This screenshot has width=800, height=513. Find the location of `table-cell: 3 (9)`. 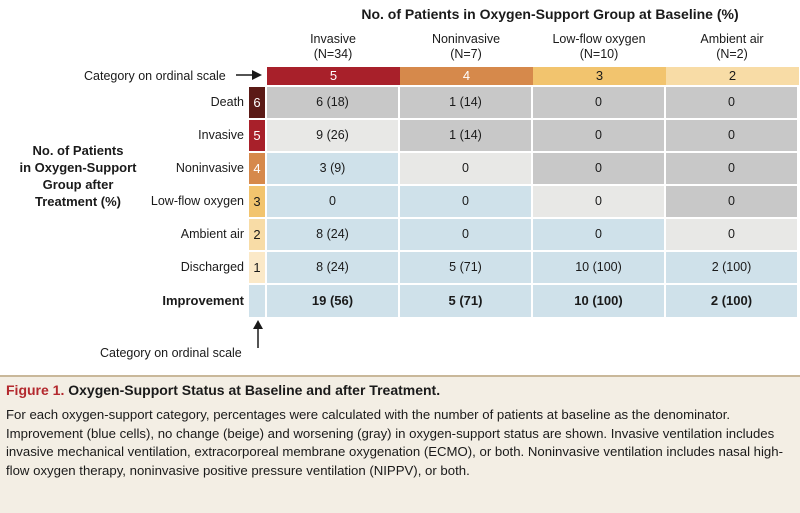

table-cell: 3 (9) is located at coordinates (332, 168).